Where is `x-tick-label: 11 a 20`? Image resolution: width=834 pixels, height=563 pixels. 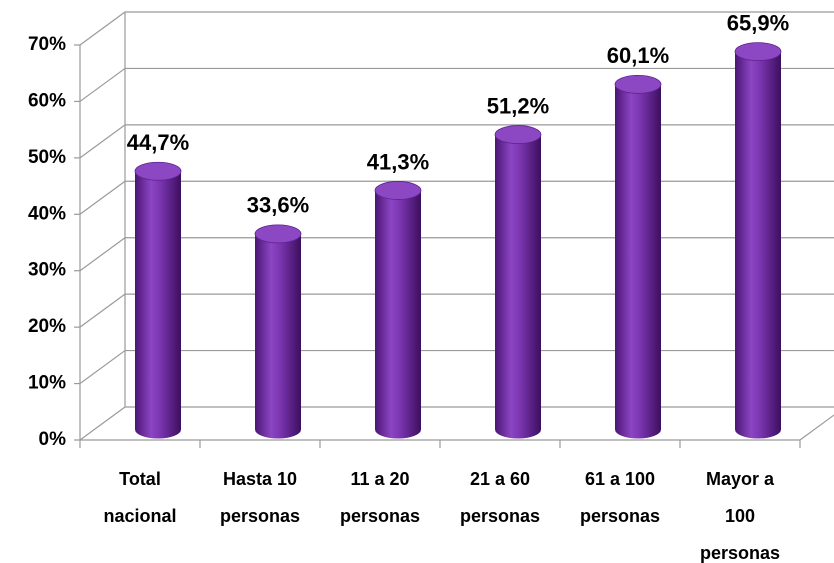
x-tick-label: 11 a 20 is located at coordinates (379, 479).